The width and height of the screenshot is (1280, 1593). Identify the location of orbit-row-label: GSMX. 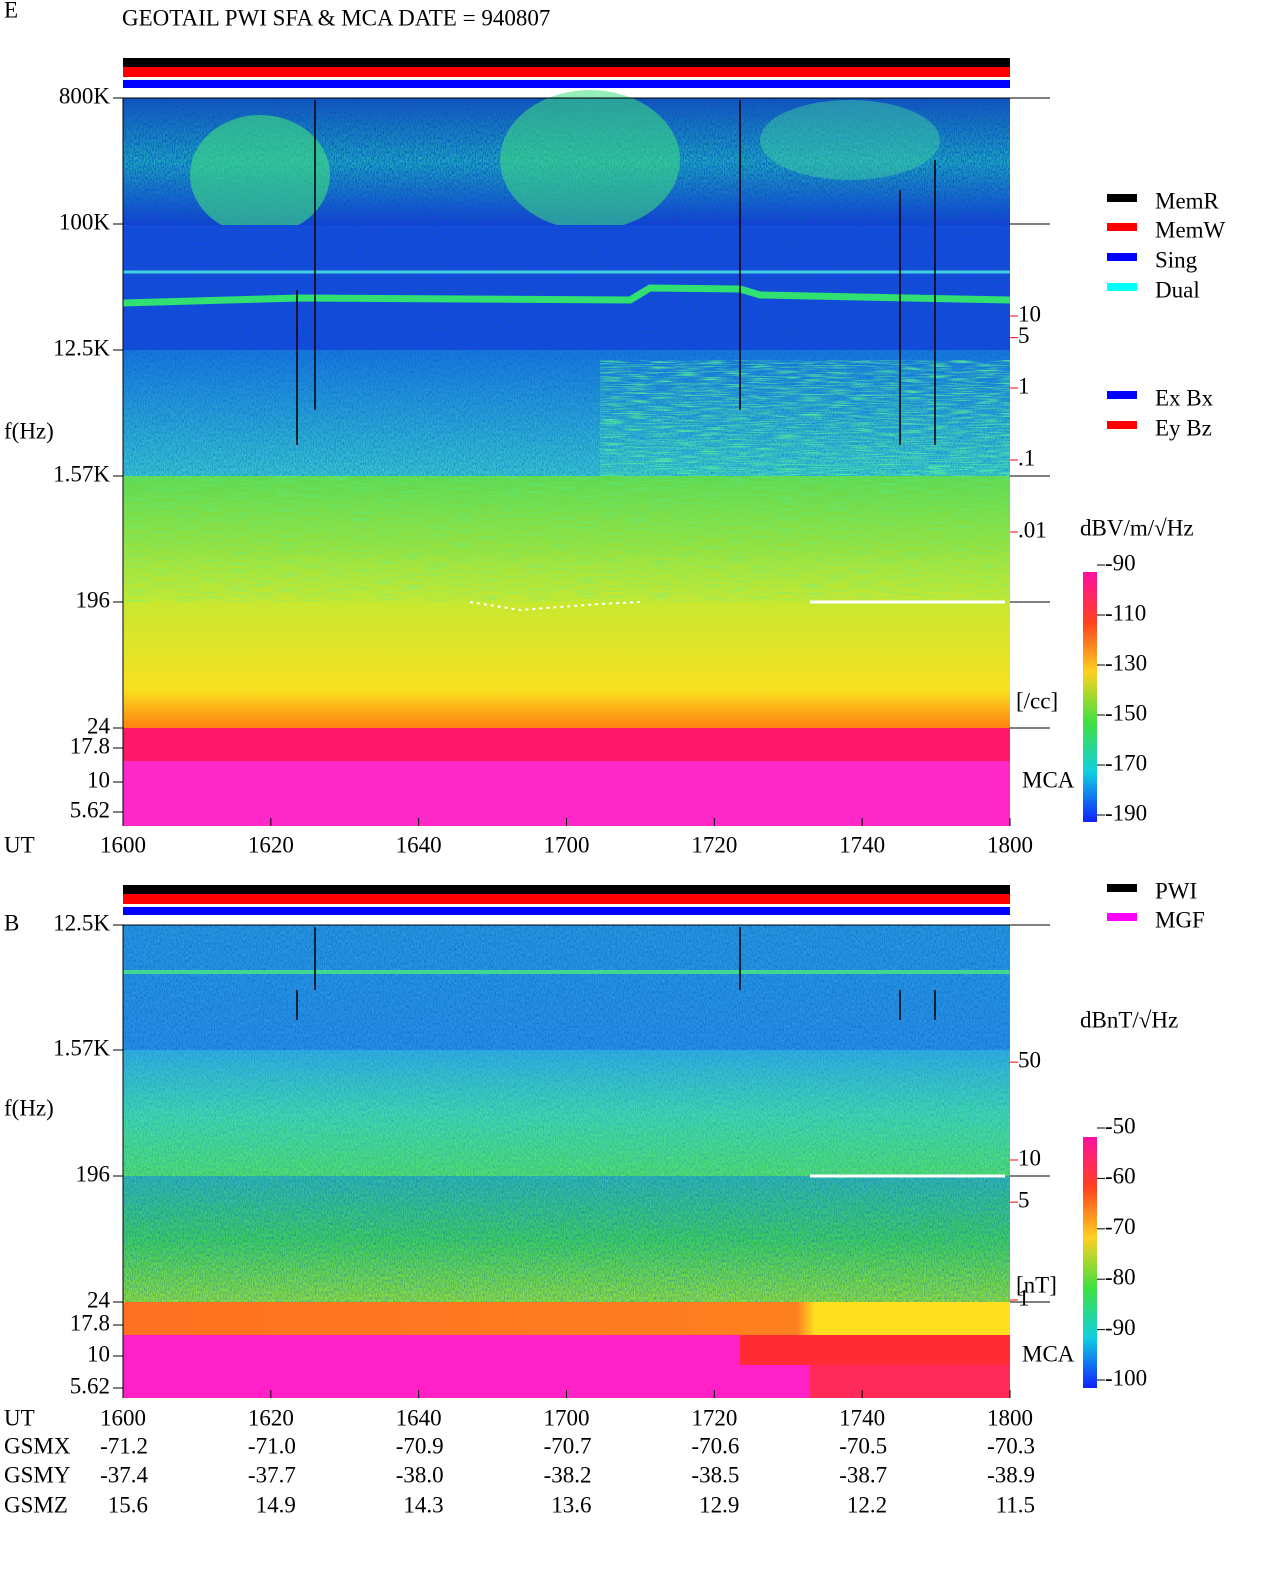
(37, 1445).